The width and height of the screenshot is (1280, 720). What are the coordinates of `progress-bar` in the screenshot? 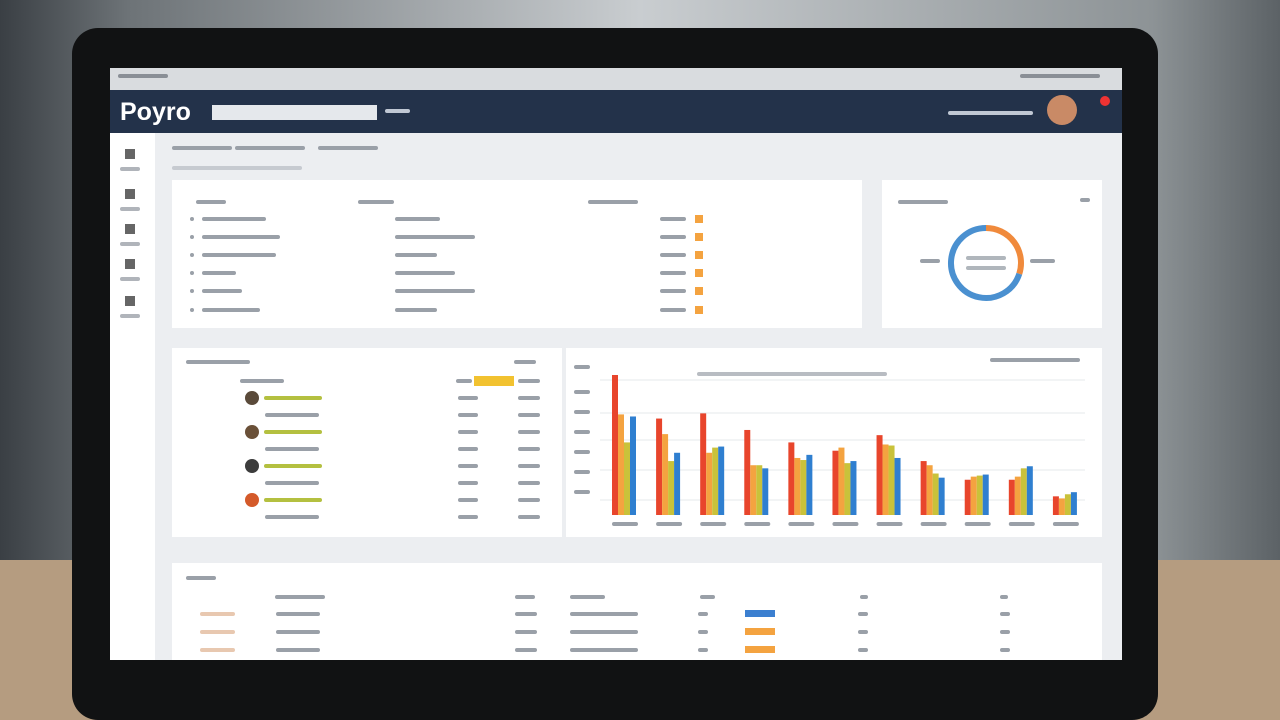 It's located at (760, 613).